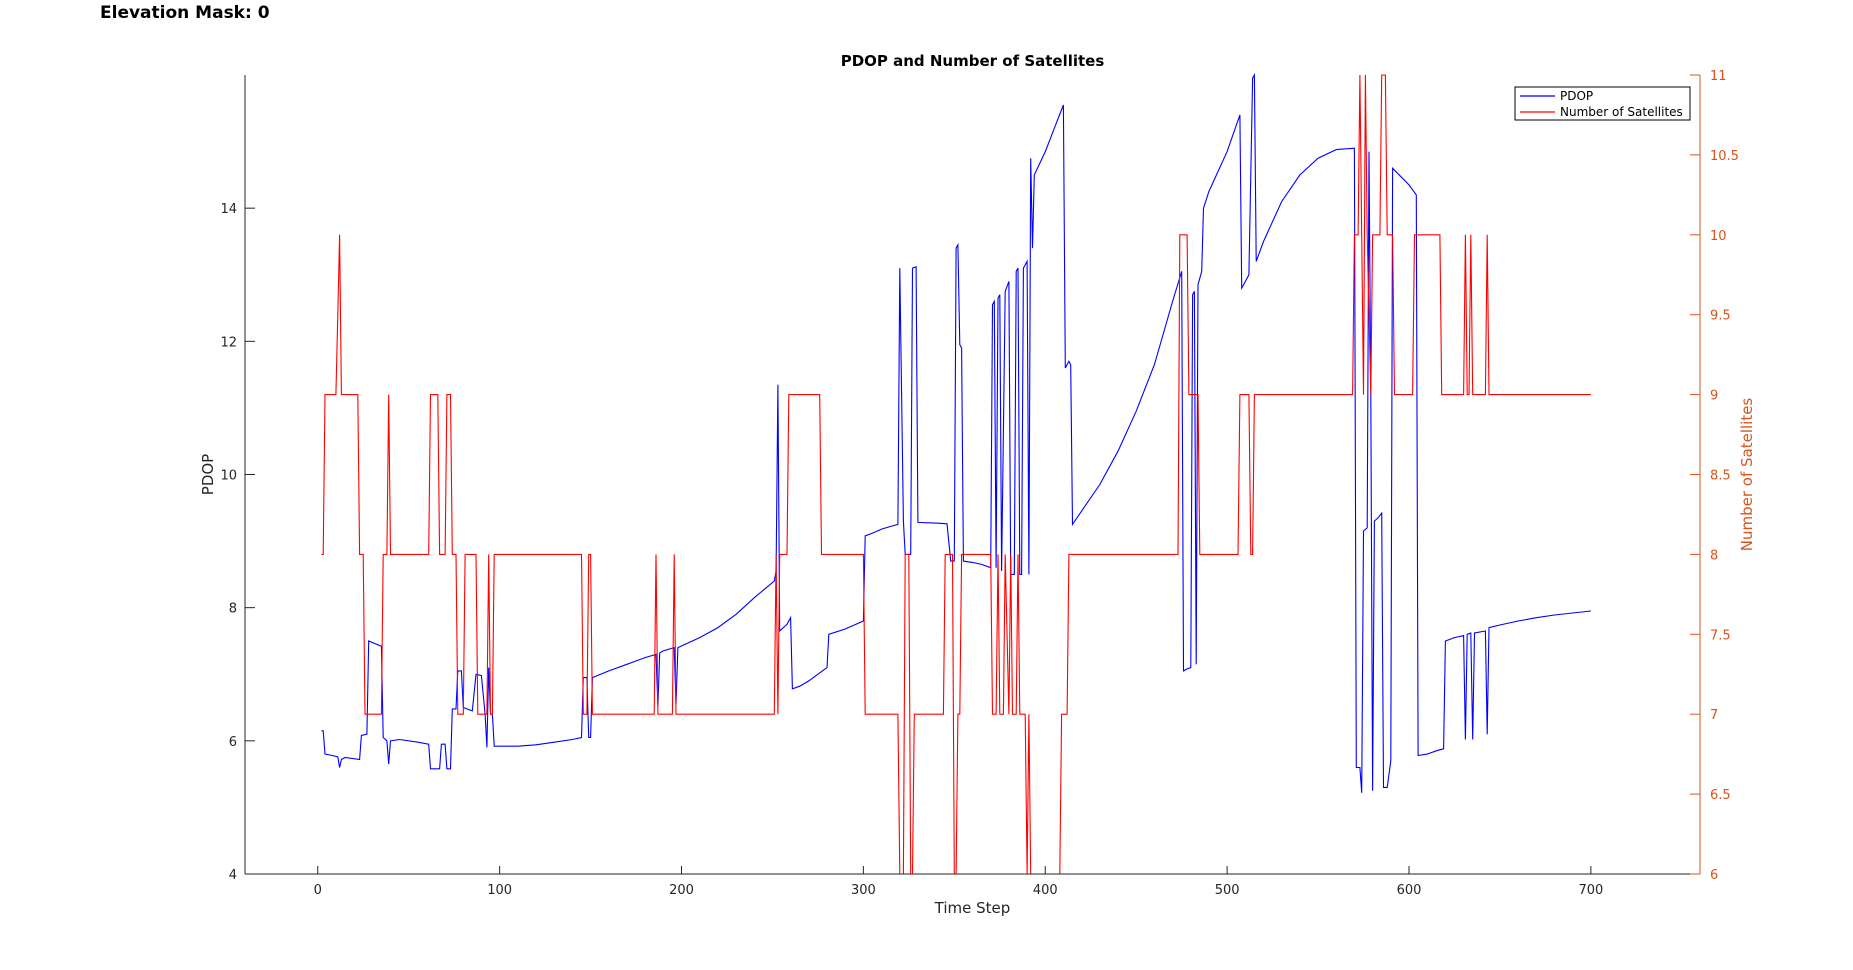  I want to click on y-right-tick-label: 9.5, so click(1720, 316).